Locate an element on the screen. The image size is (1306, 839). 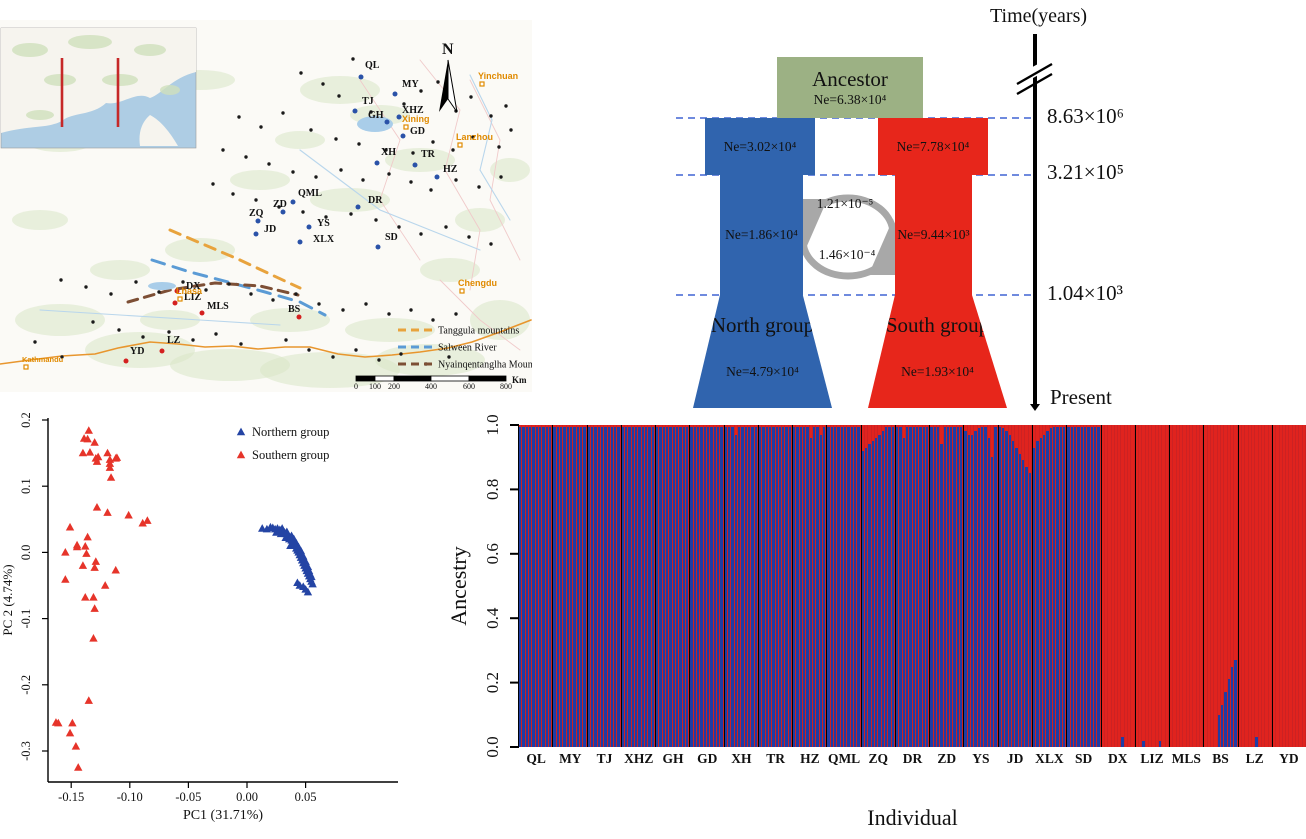
city-label: Kathmandu is located at coordinates (43, 359).